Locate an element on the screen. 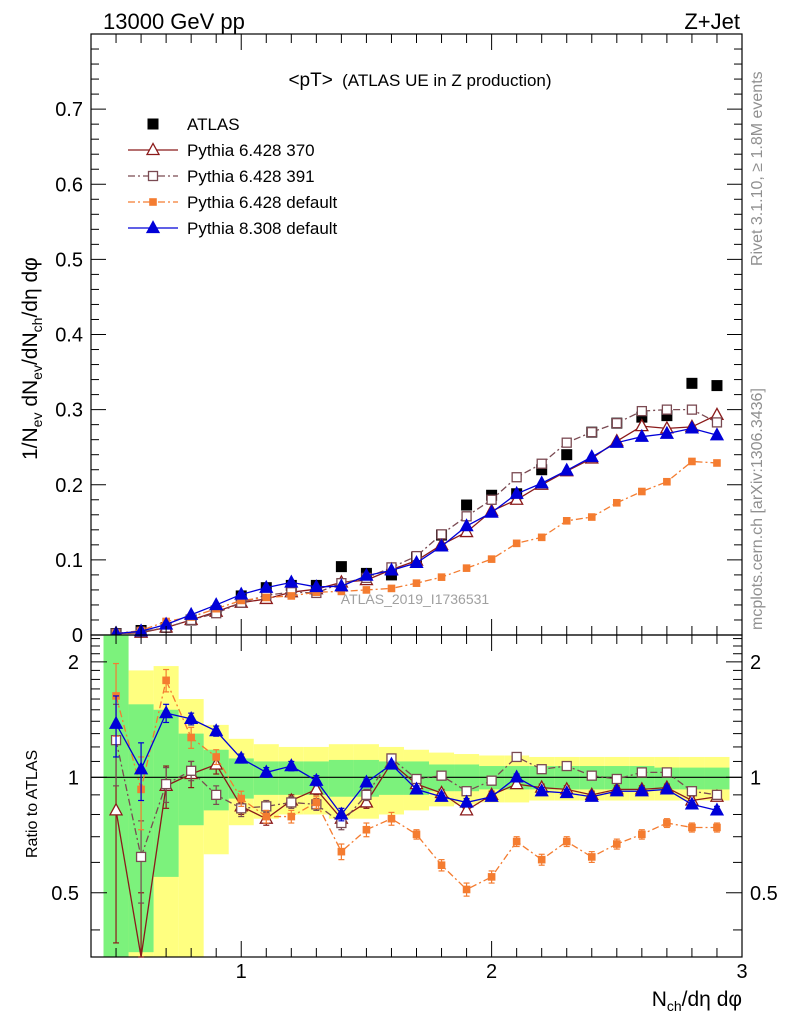 This screenshot has width=786, height=1024. main-y-tick-label: 0.4 is located at coordinates (69, 336).